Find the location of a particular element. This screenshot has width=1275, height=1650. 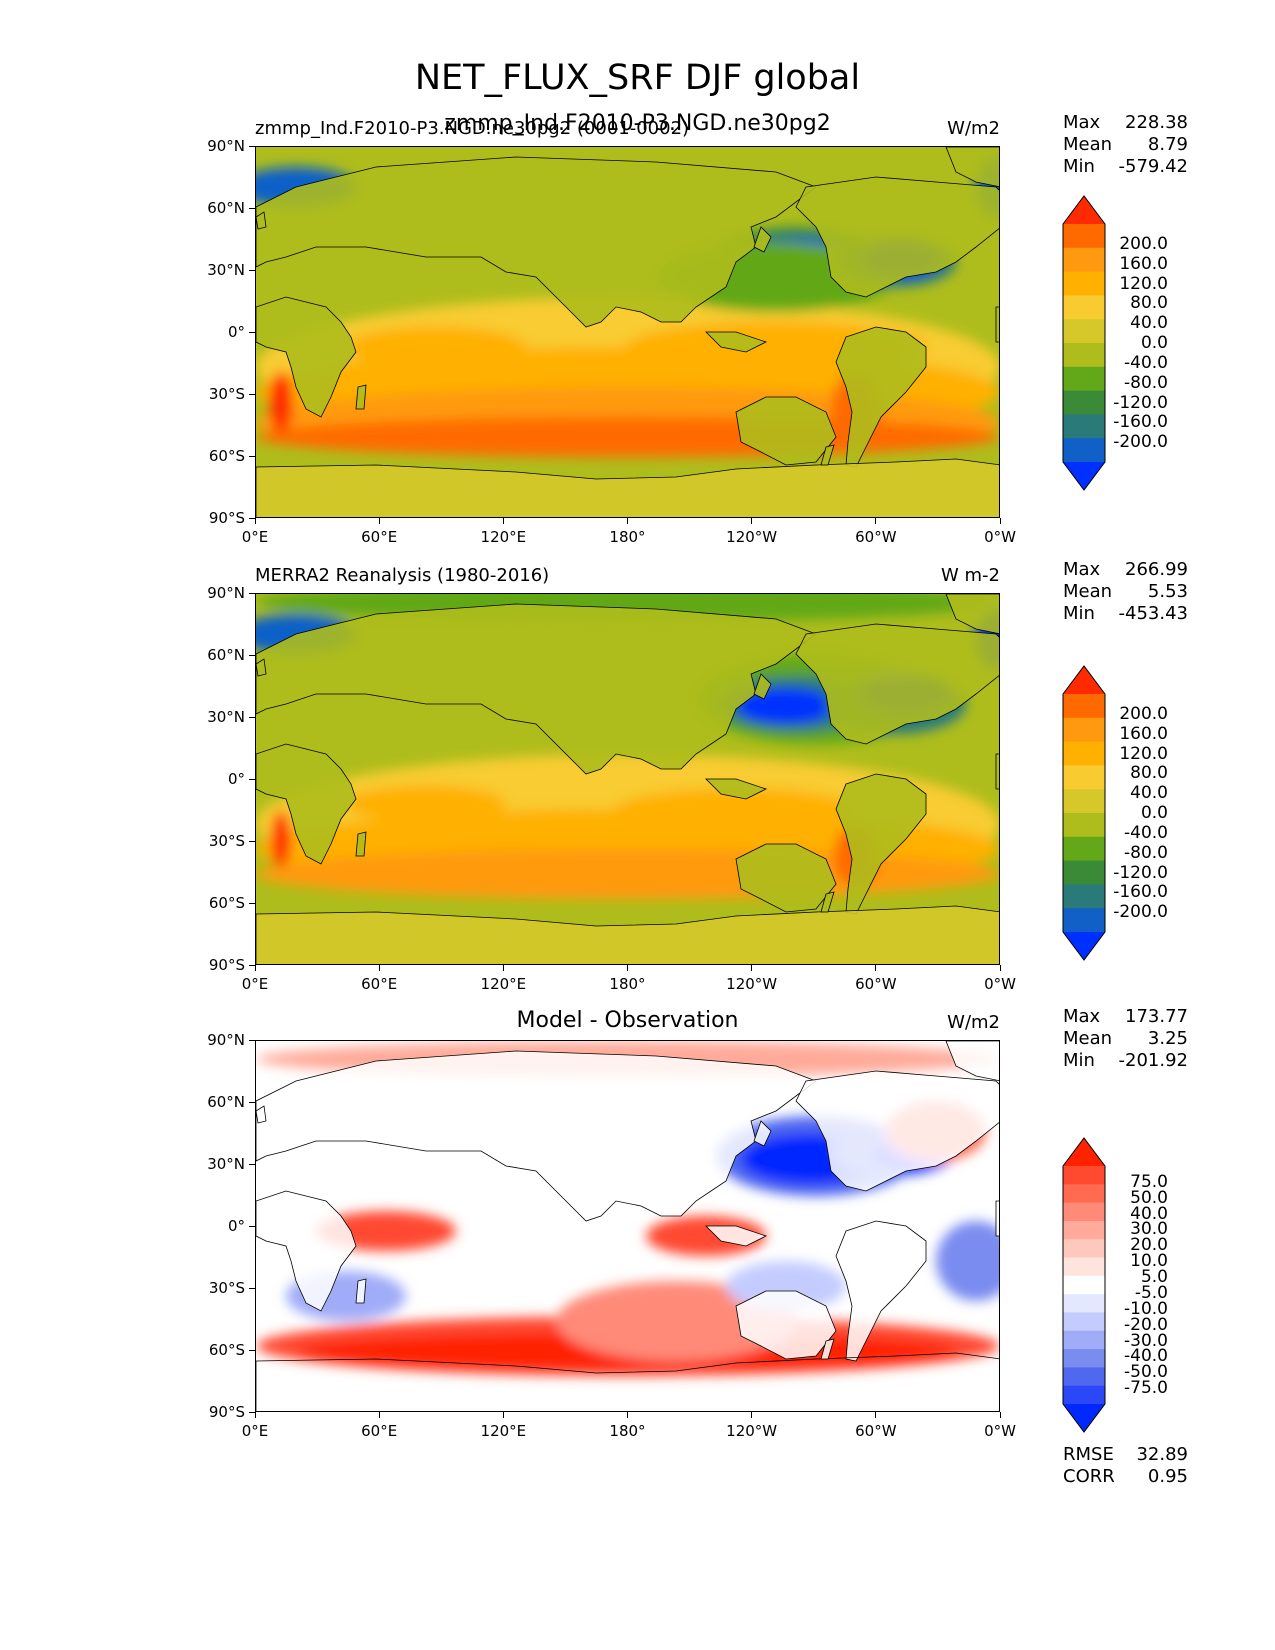

lon-tick-label: 0°E is located at coordinates (255, 537).